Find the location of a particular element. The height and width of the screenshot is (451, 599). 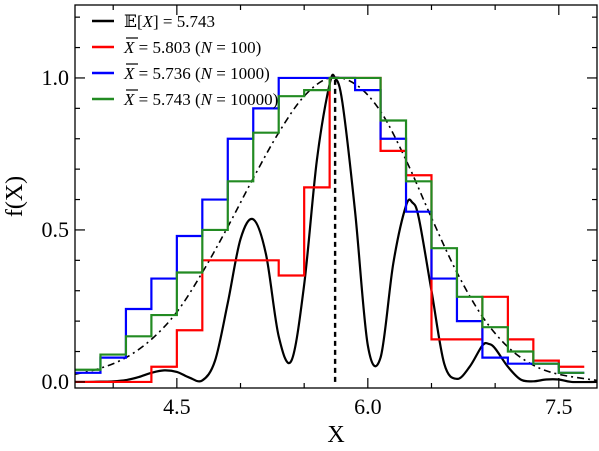

legend-label: X = 5.736 (N = 1000) is located at coordinates (196, 73).